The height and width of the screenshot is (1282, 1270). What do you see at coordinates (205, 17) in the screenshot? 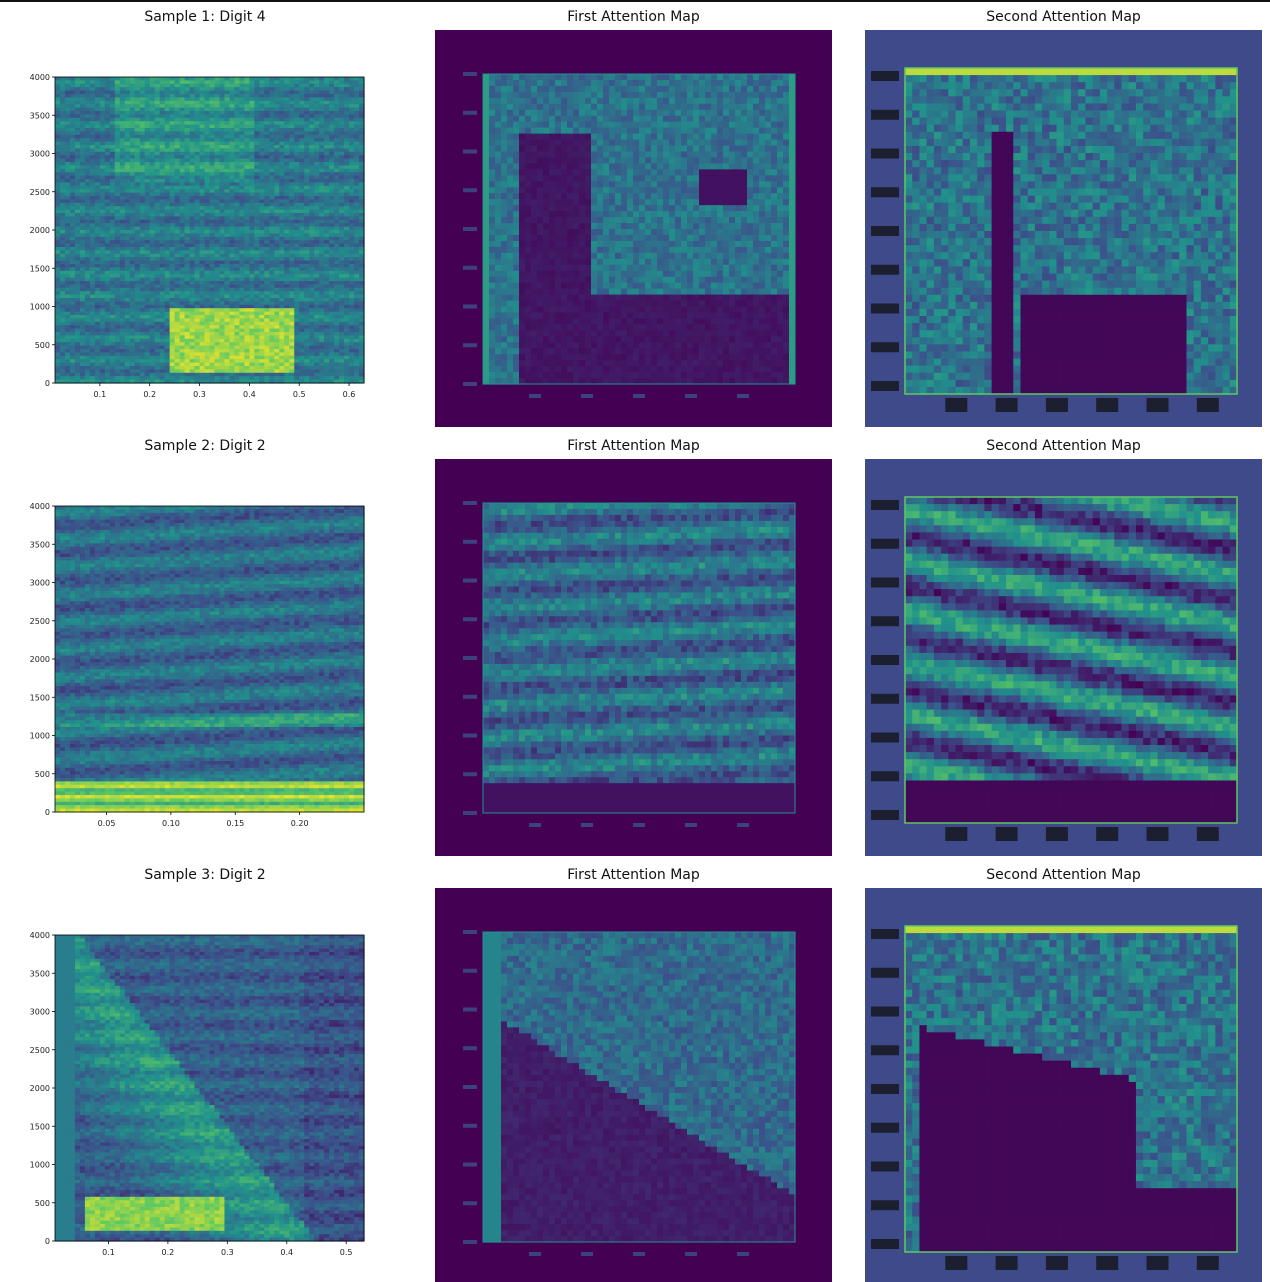
I see `panel-title: Sample 1: Digit 4` at bounding box center [205, 17].